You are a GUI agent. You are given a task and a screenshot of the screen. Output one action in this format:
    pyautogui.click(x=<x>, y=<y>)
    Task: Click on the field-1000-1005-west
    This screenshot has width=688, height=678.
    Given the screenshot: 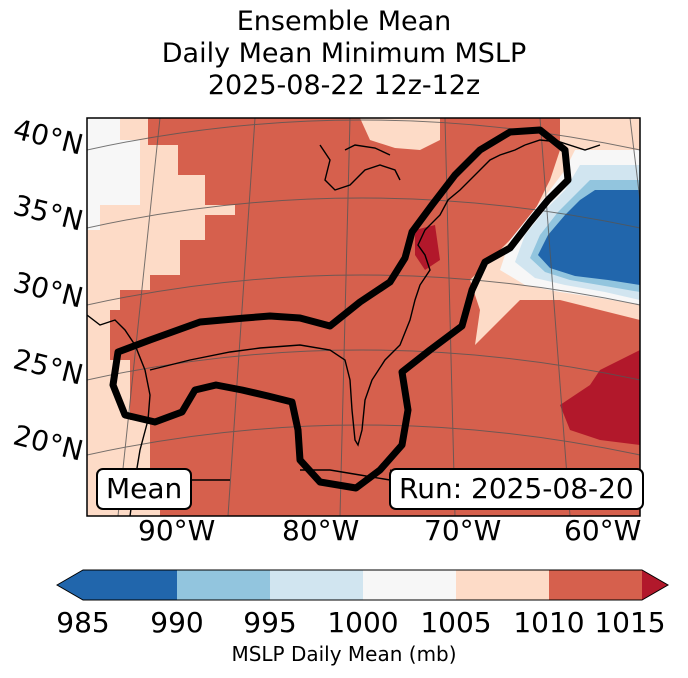 What is the action you would take?
    pyautogui.click(x=113, y=174)
    